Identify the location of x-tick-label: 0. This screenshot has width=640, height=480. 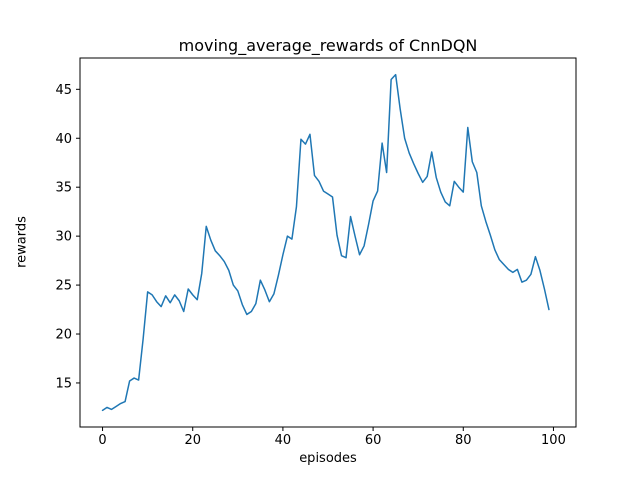
(102, 440).